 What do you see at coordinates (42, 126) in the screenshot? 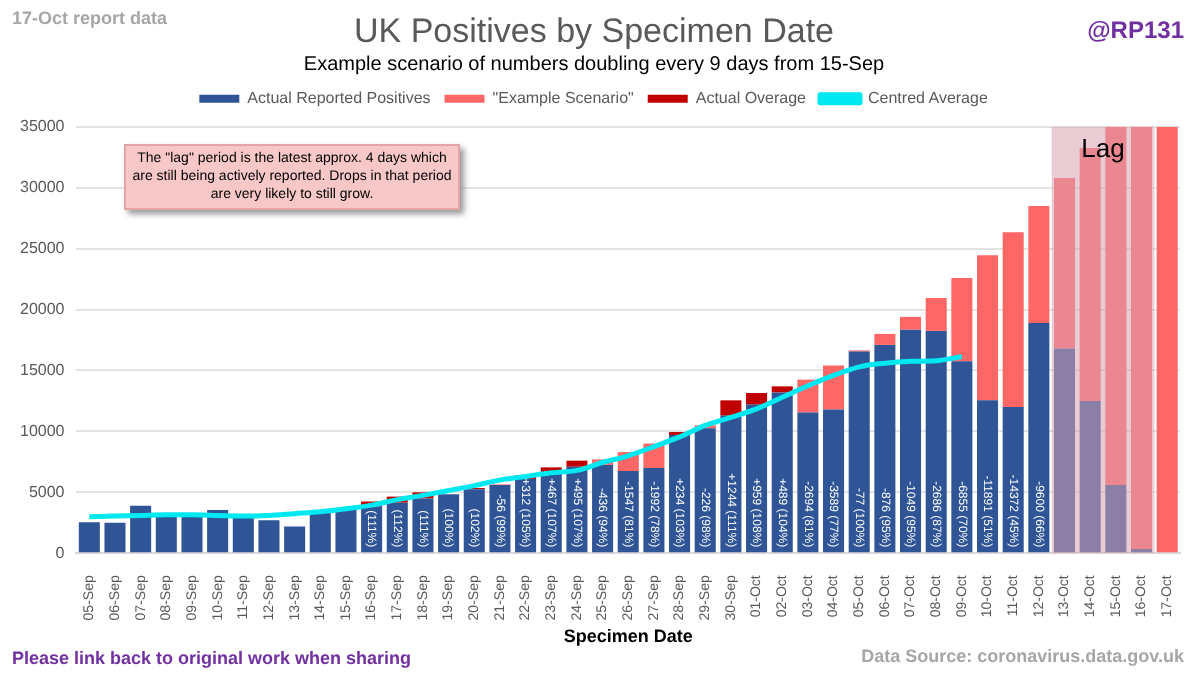
I see `y-tick-label: 35000` at bounding box center [42, 126].